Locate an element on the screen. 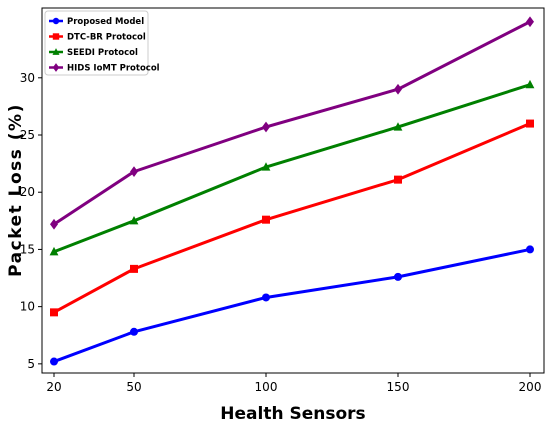  legend-label: SEEDI Protocol is located at coordinates (102, 53).